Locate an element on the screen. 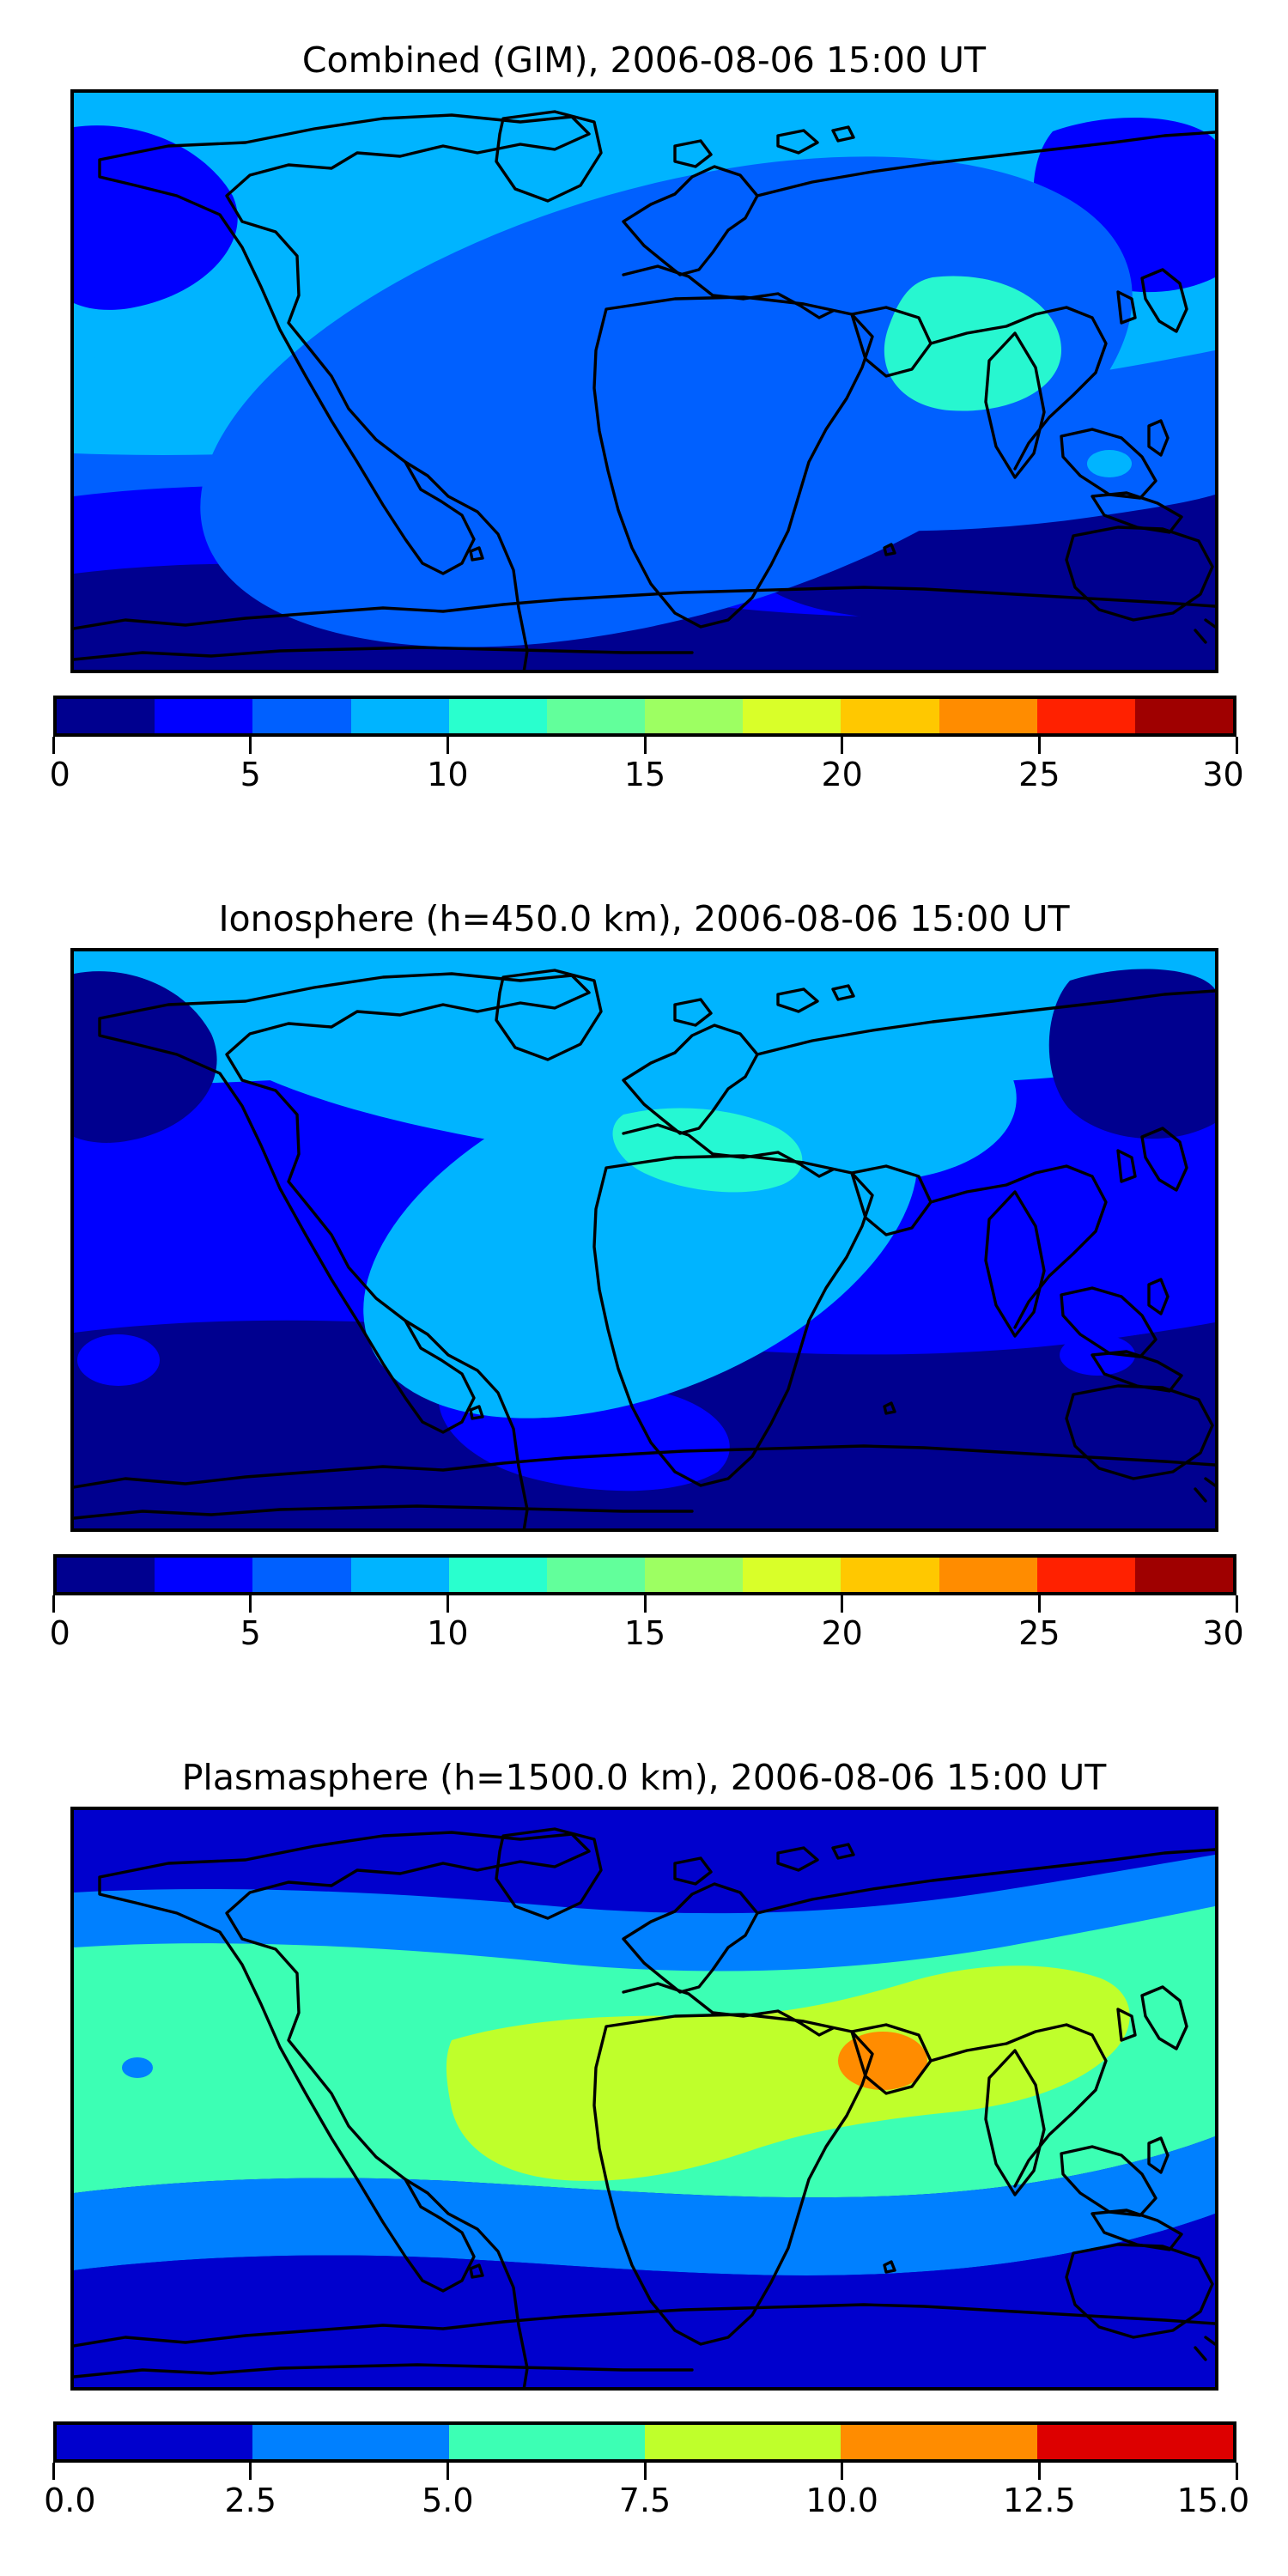  colorbar-ionosphere-swatches is located at coordinates (644, 1575).